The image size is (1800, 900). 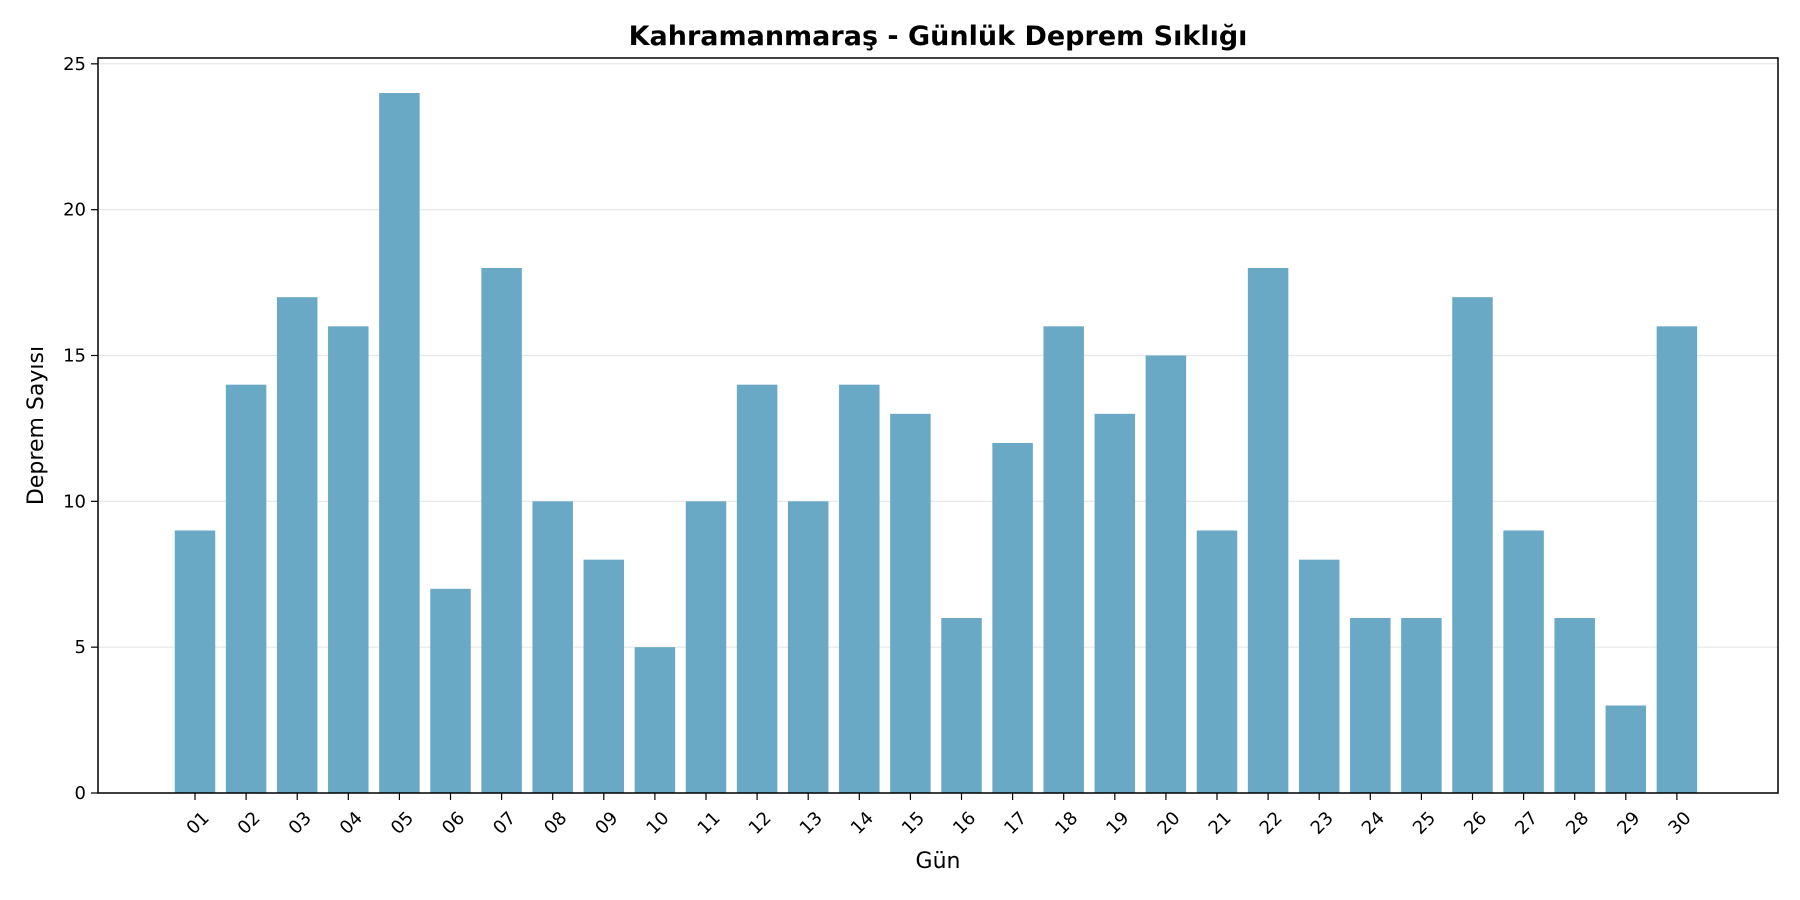 I want to click on x-tick-label: 28, so click(x=1577, y=823).